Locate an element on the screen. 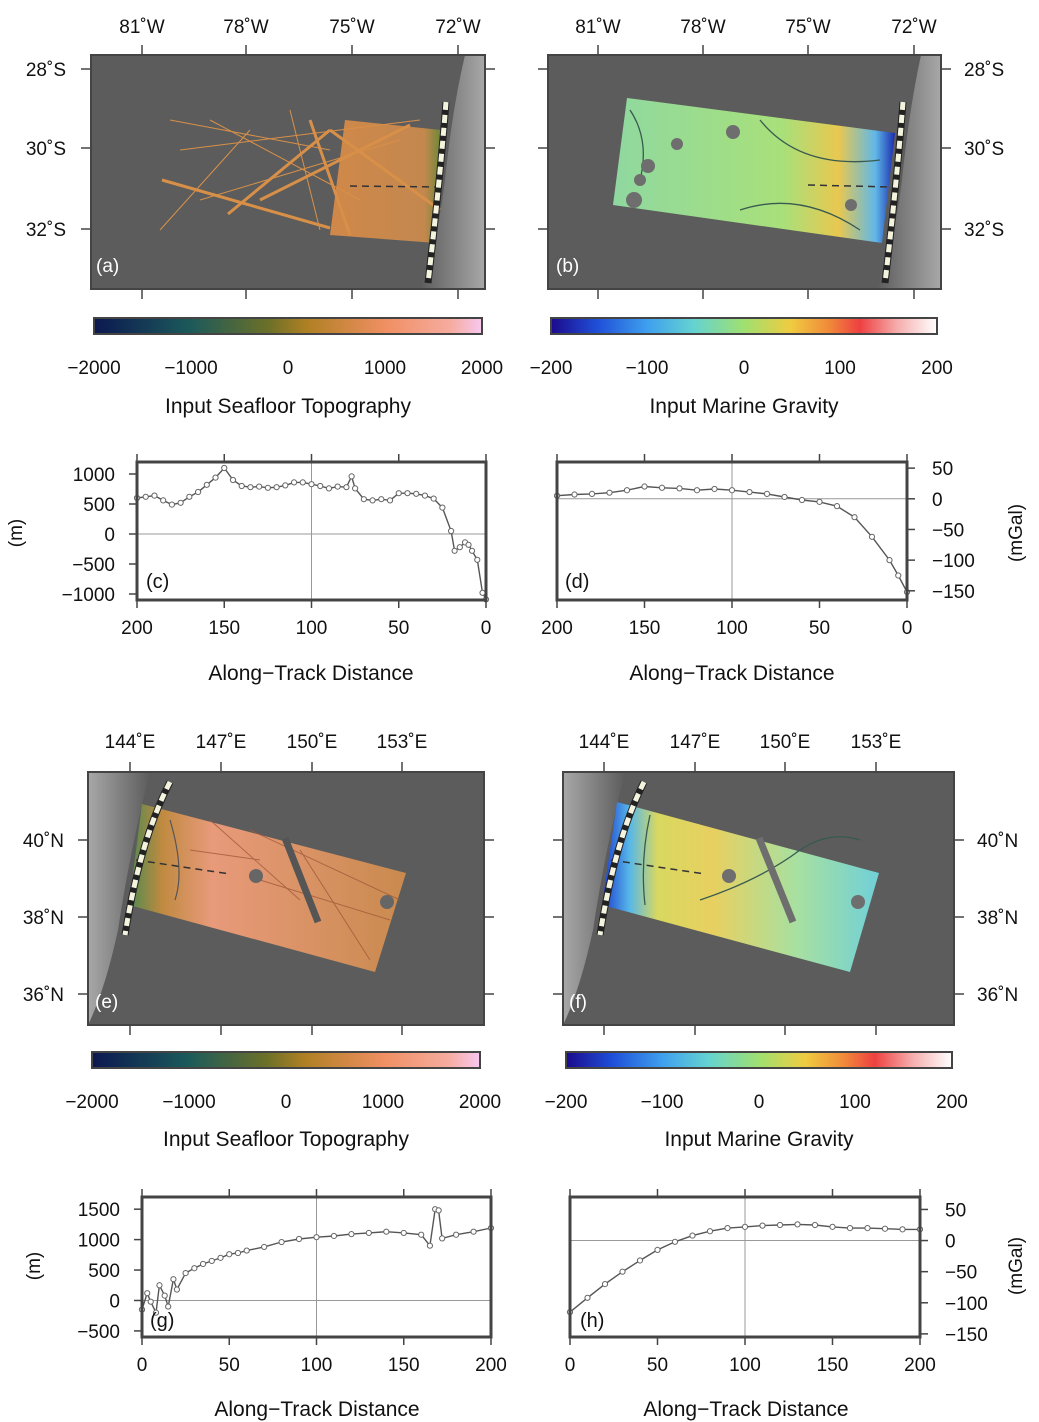 This screenshot has width=1039, height=1422. panel-label: (h) is located at coordinates (592, 1321).